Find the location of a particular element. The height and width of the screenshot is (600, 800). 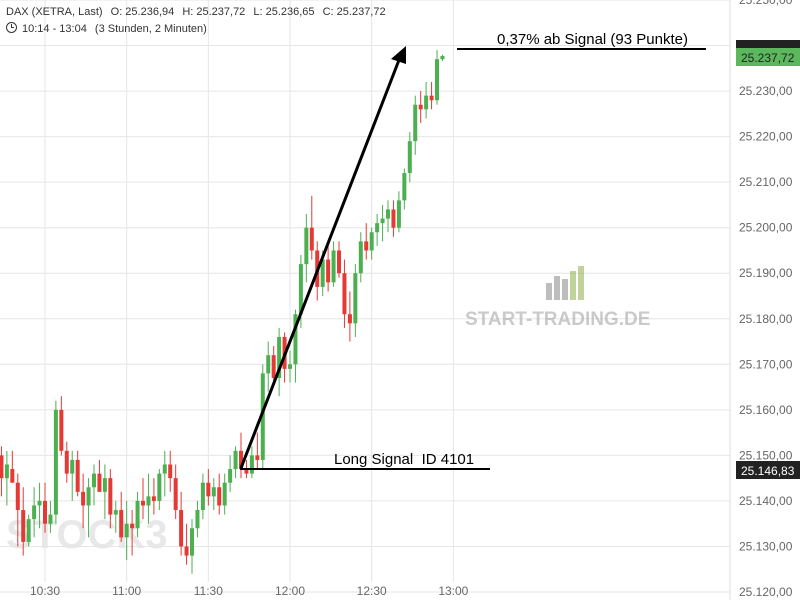

trend-arrow-line is located at coordinates (320, 264).